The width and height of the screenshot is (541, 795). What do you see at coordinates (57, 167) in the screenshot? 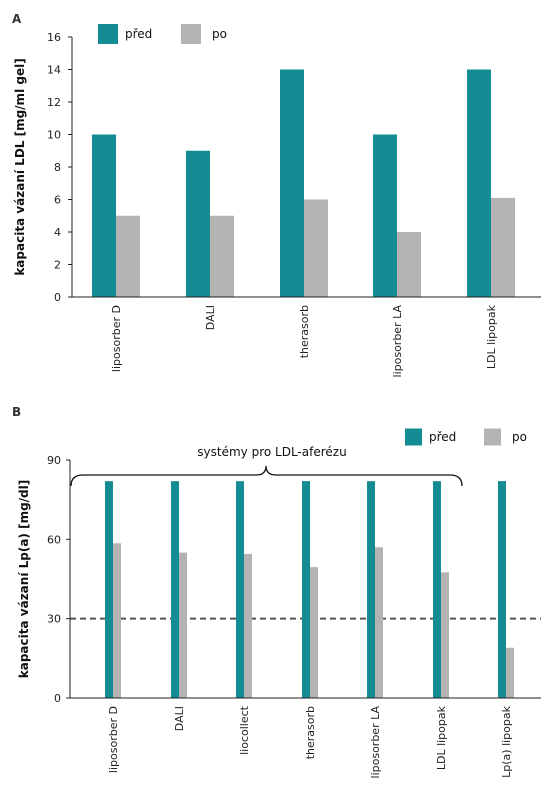
I see `y-tick-label: 8` at bounding box center [57, 167].